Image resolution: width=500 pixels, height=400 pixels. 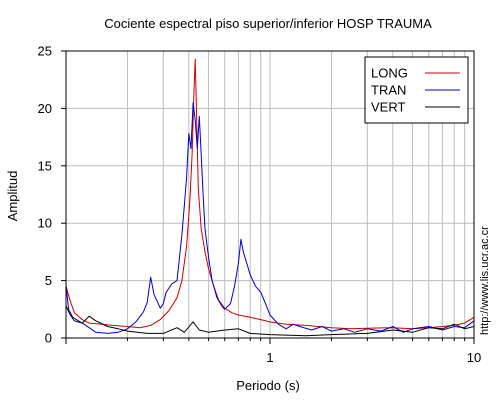 What do you see at coordinates (416, 90) in the screenshot?
I see `legend: LONG TRAN VERT` at bounding box center [416, 90].